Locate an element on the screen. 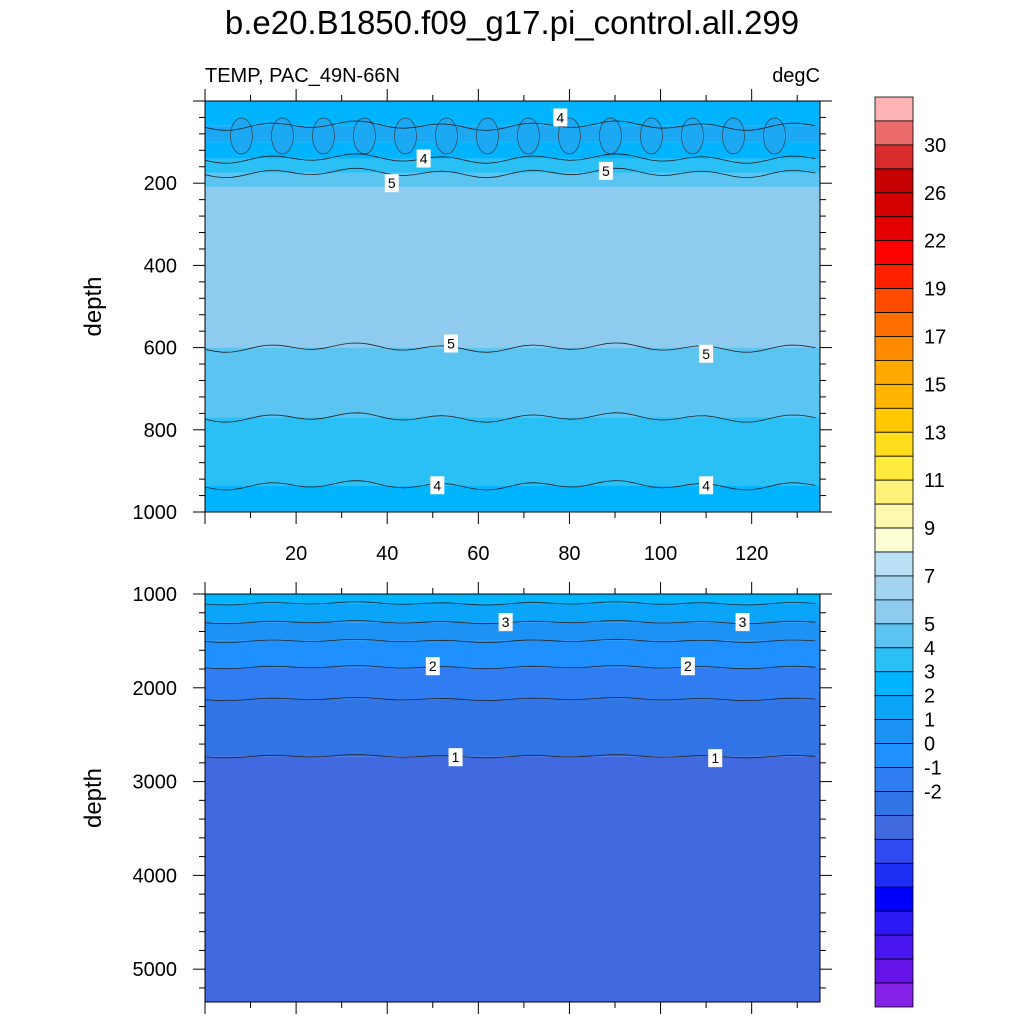  x-tick-label: 60 is located at coordinates (478, 554).